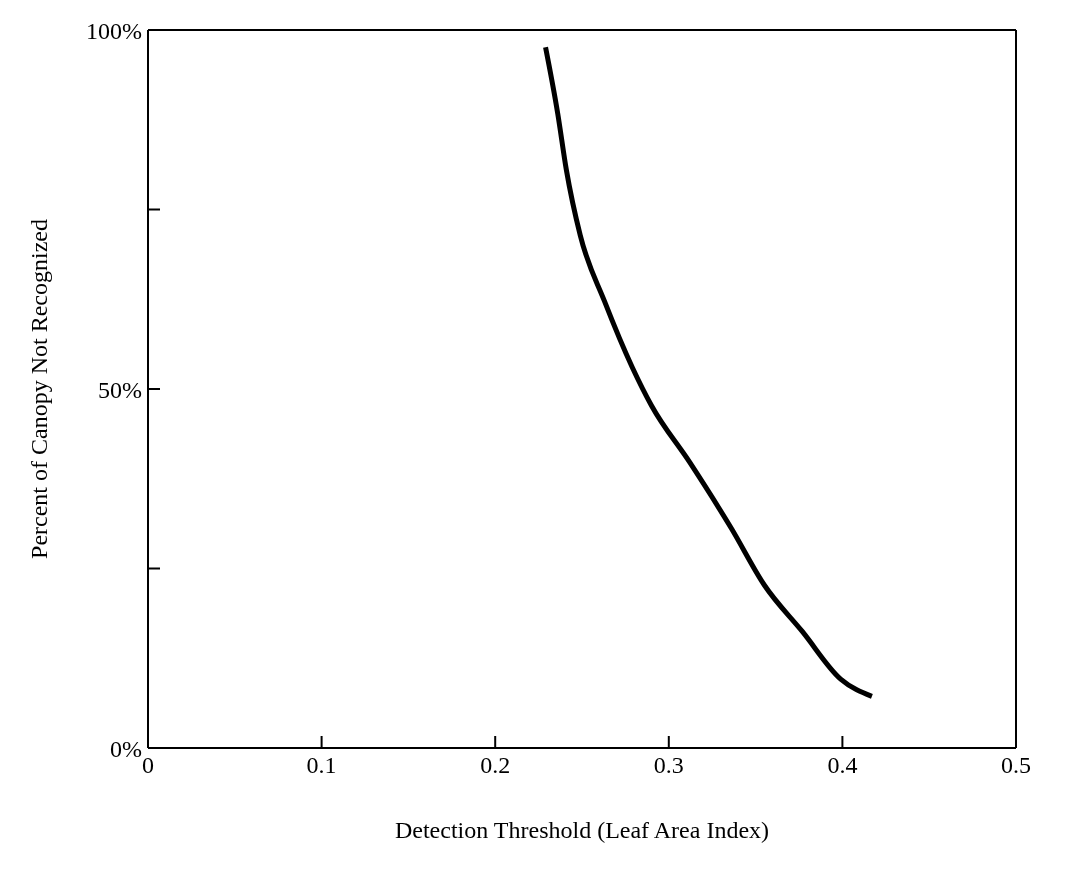 This screenshot has width=1070, height=878. Describe the element at coordinates (38, 389) in the screenshot. I see `y-axis-title: Percent of Canopy Not Recognized` at that location.